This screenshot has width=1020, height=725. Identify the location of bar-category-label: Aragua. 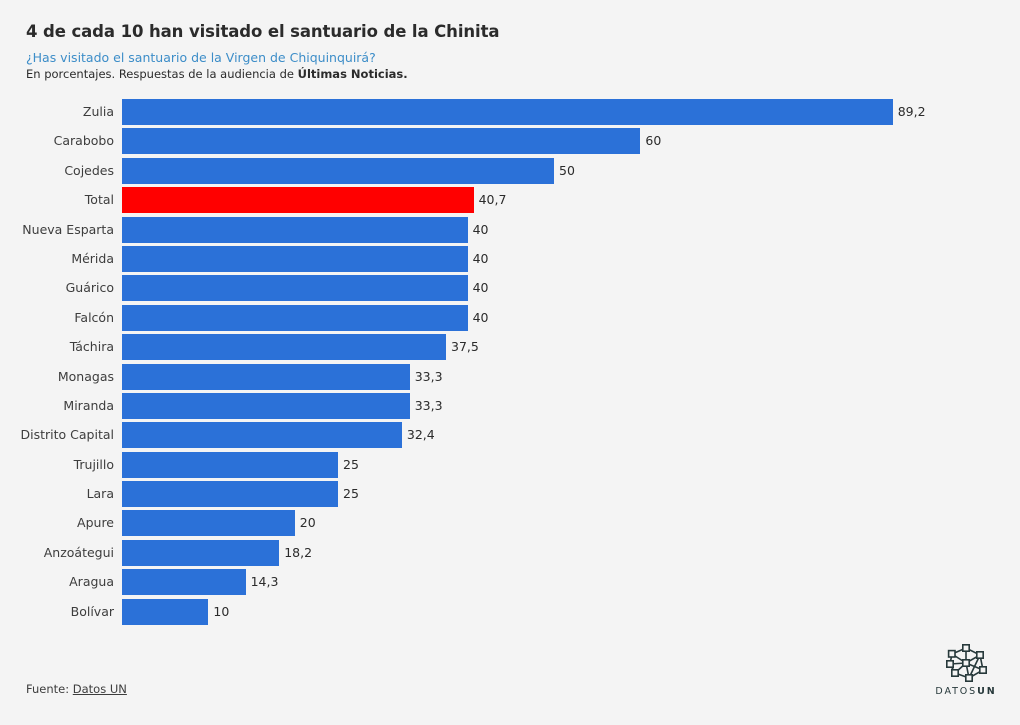
(91, 582).